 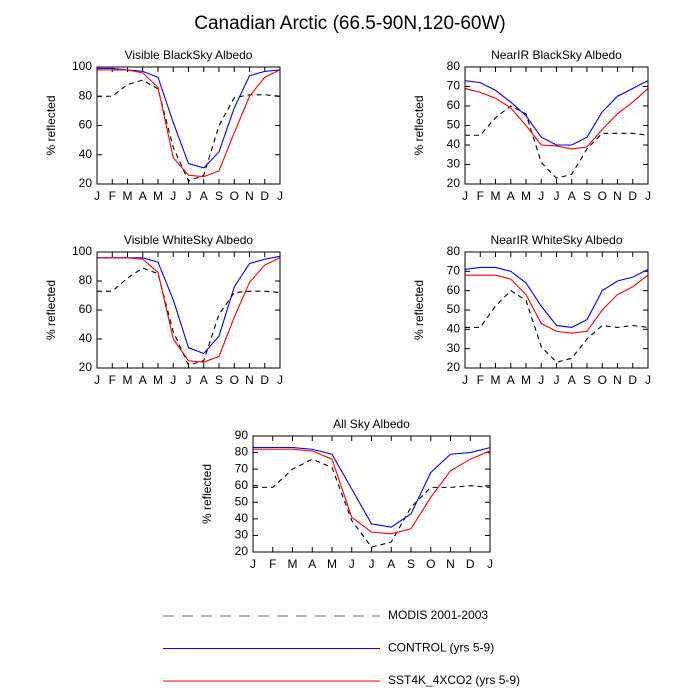 What do you see at coordinates (438, 615) in the screenshot?
I see `legend-label: MODIS 2001-2003` at bounding box center [438, 615].